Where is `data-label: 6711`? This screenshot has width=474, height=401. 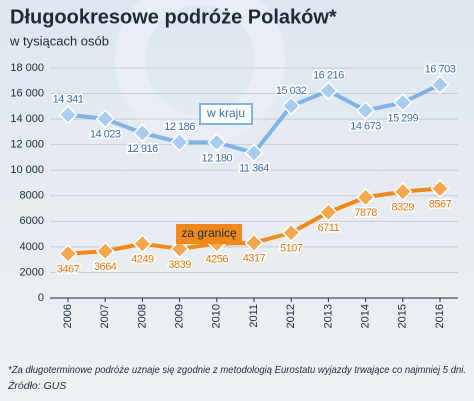 data-label: 6711 is located at coordinates (329, 228).